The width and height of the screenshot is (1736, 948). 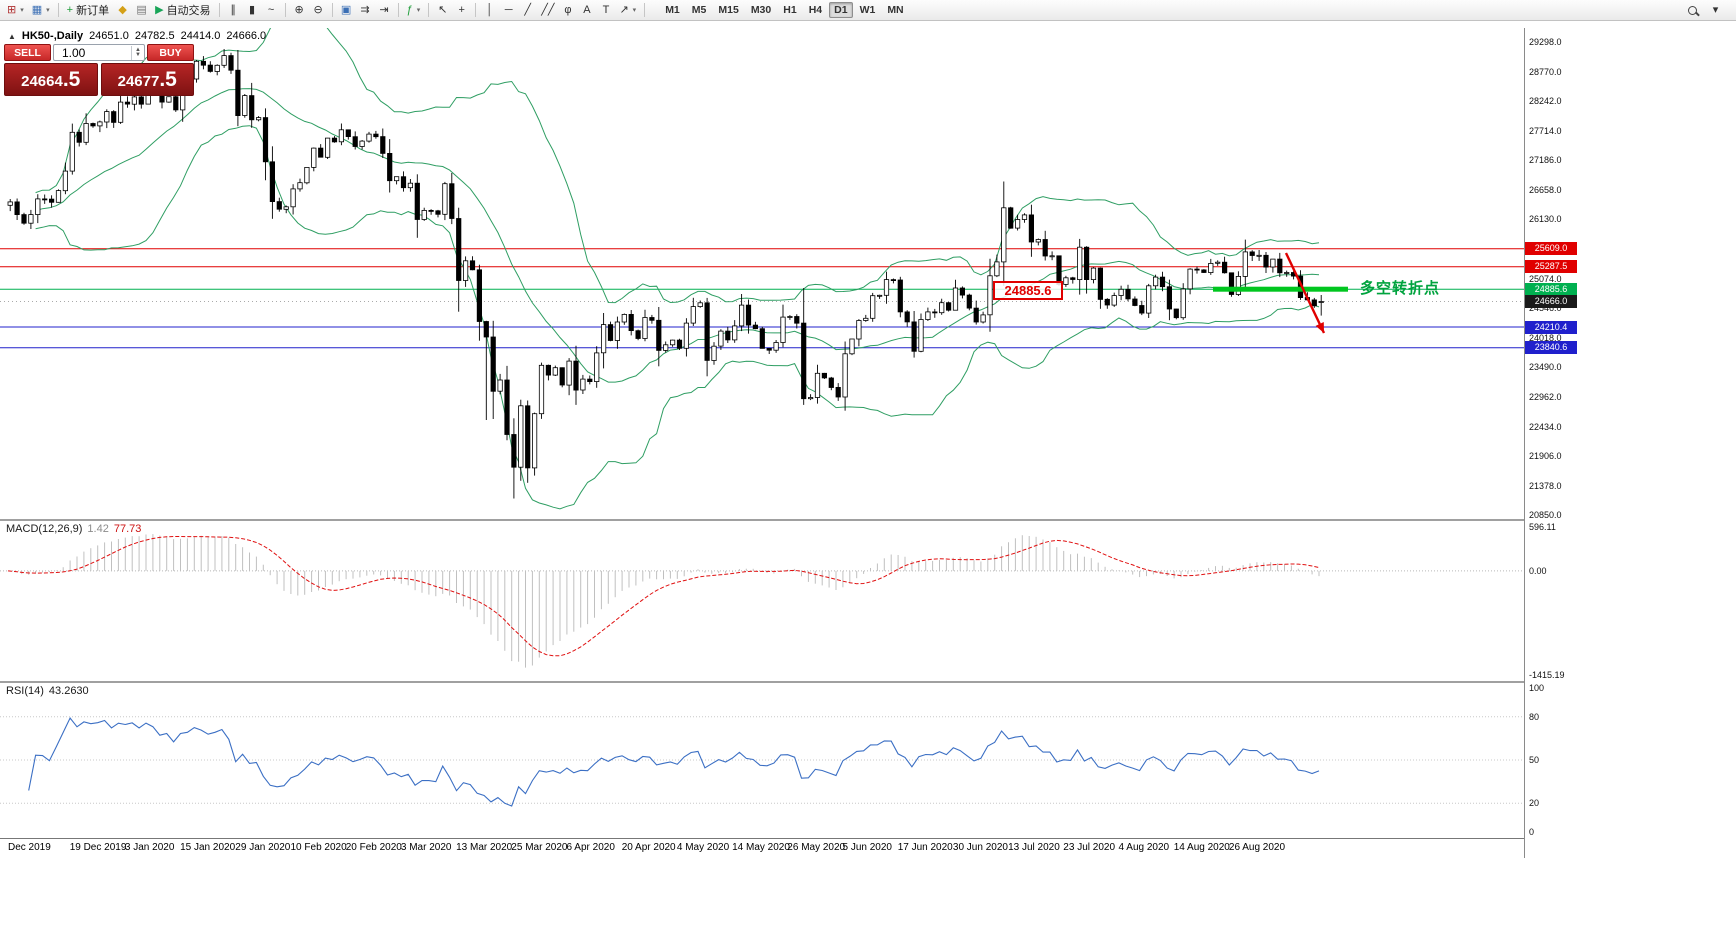 What do you see at coordinates (841, 10) in the screenshot?
I see `timeframe-d1: D1` at bounding box center [841, 10].